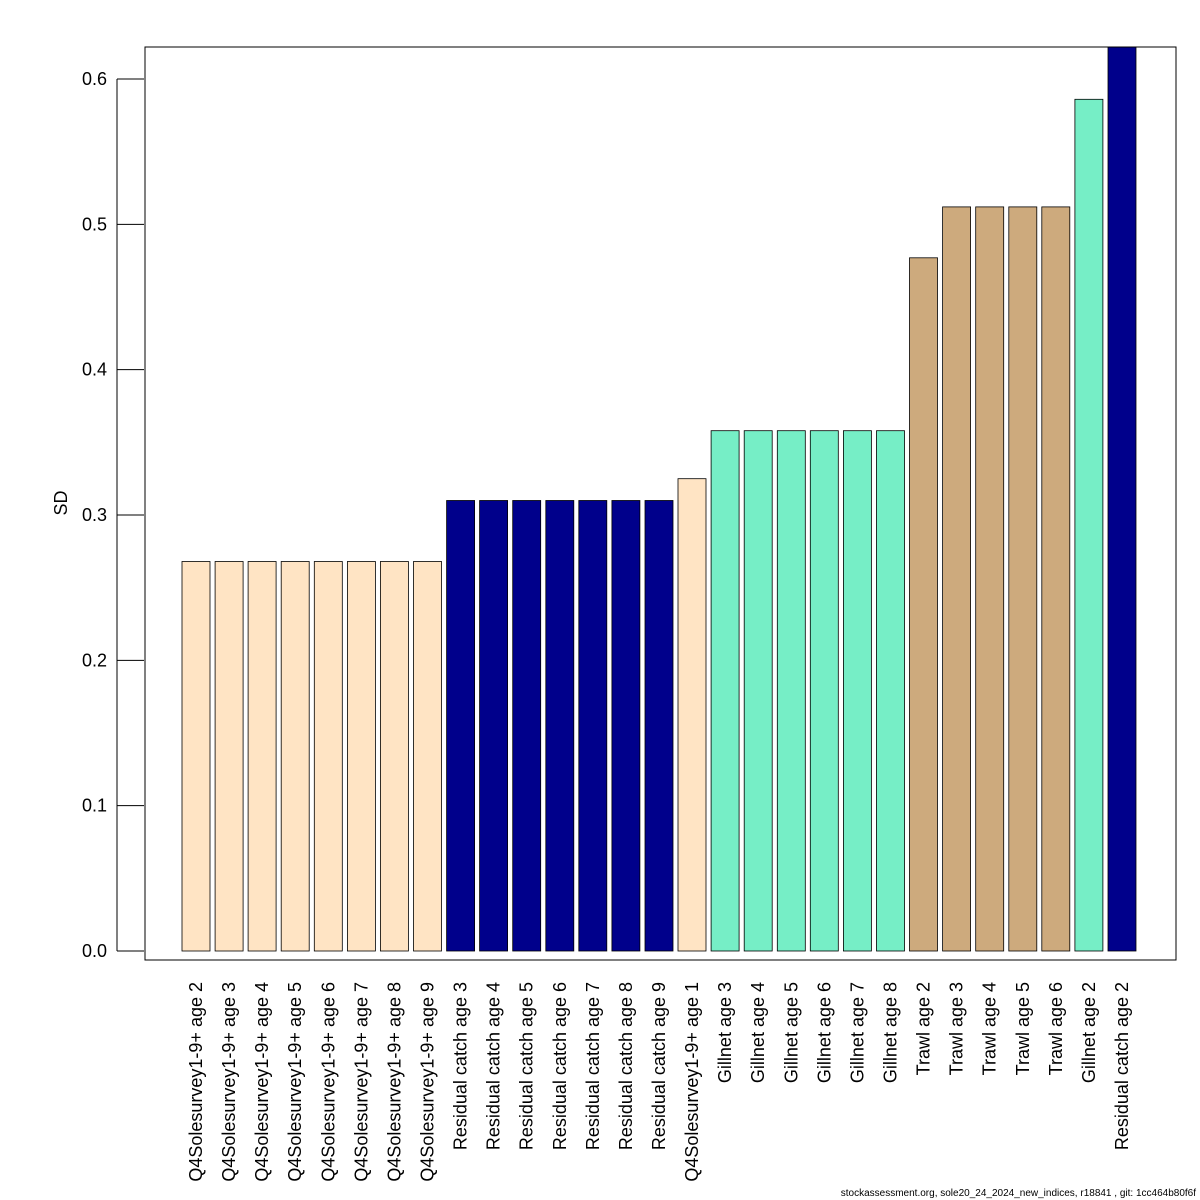 The height and width of the screenshot is (1200, 1200). What do you see at coordinates (527, 1066) in the screenshot?
I see `x-tick-label: Residual catch age 5` at bounding box center [527, 1066].